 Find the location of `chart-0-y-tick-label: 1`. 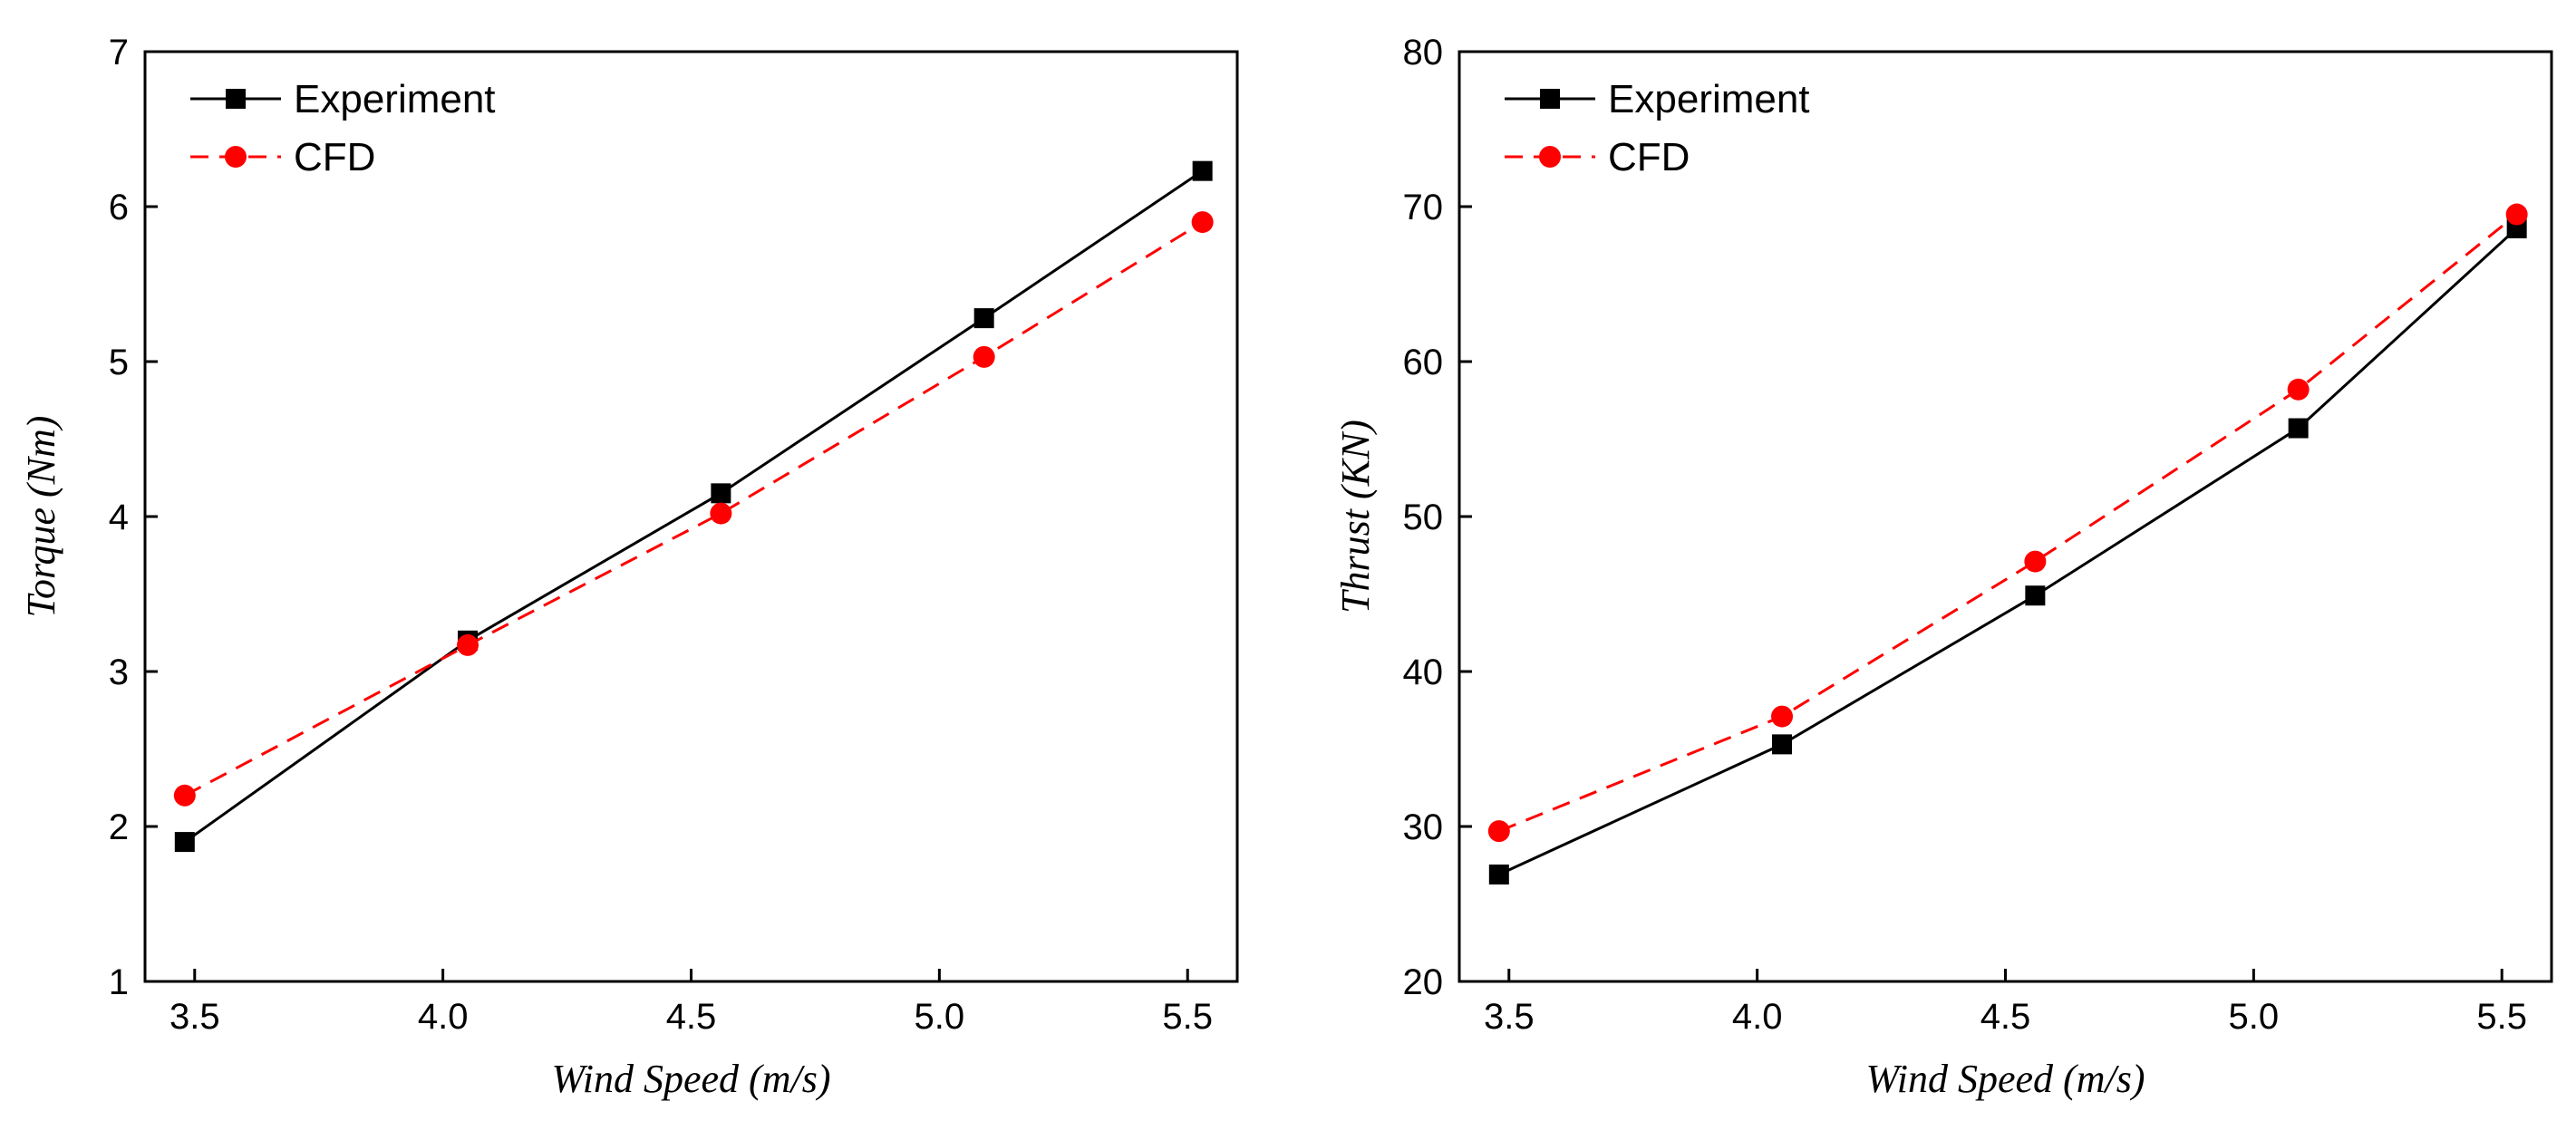

chart-0-y-tick-label: 1 is located at coordinates (119, 982).